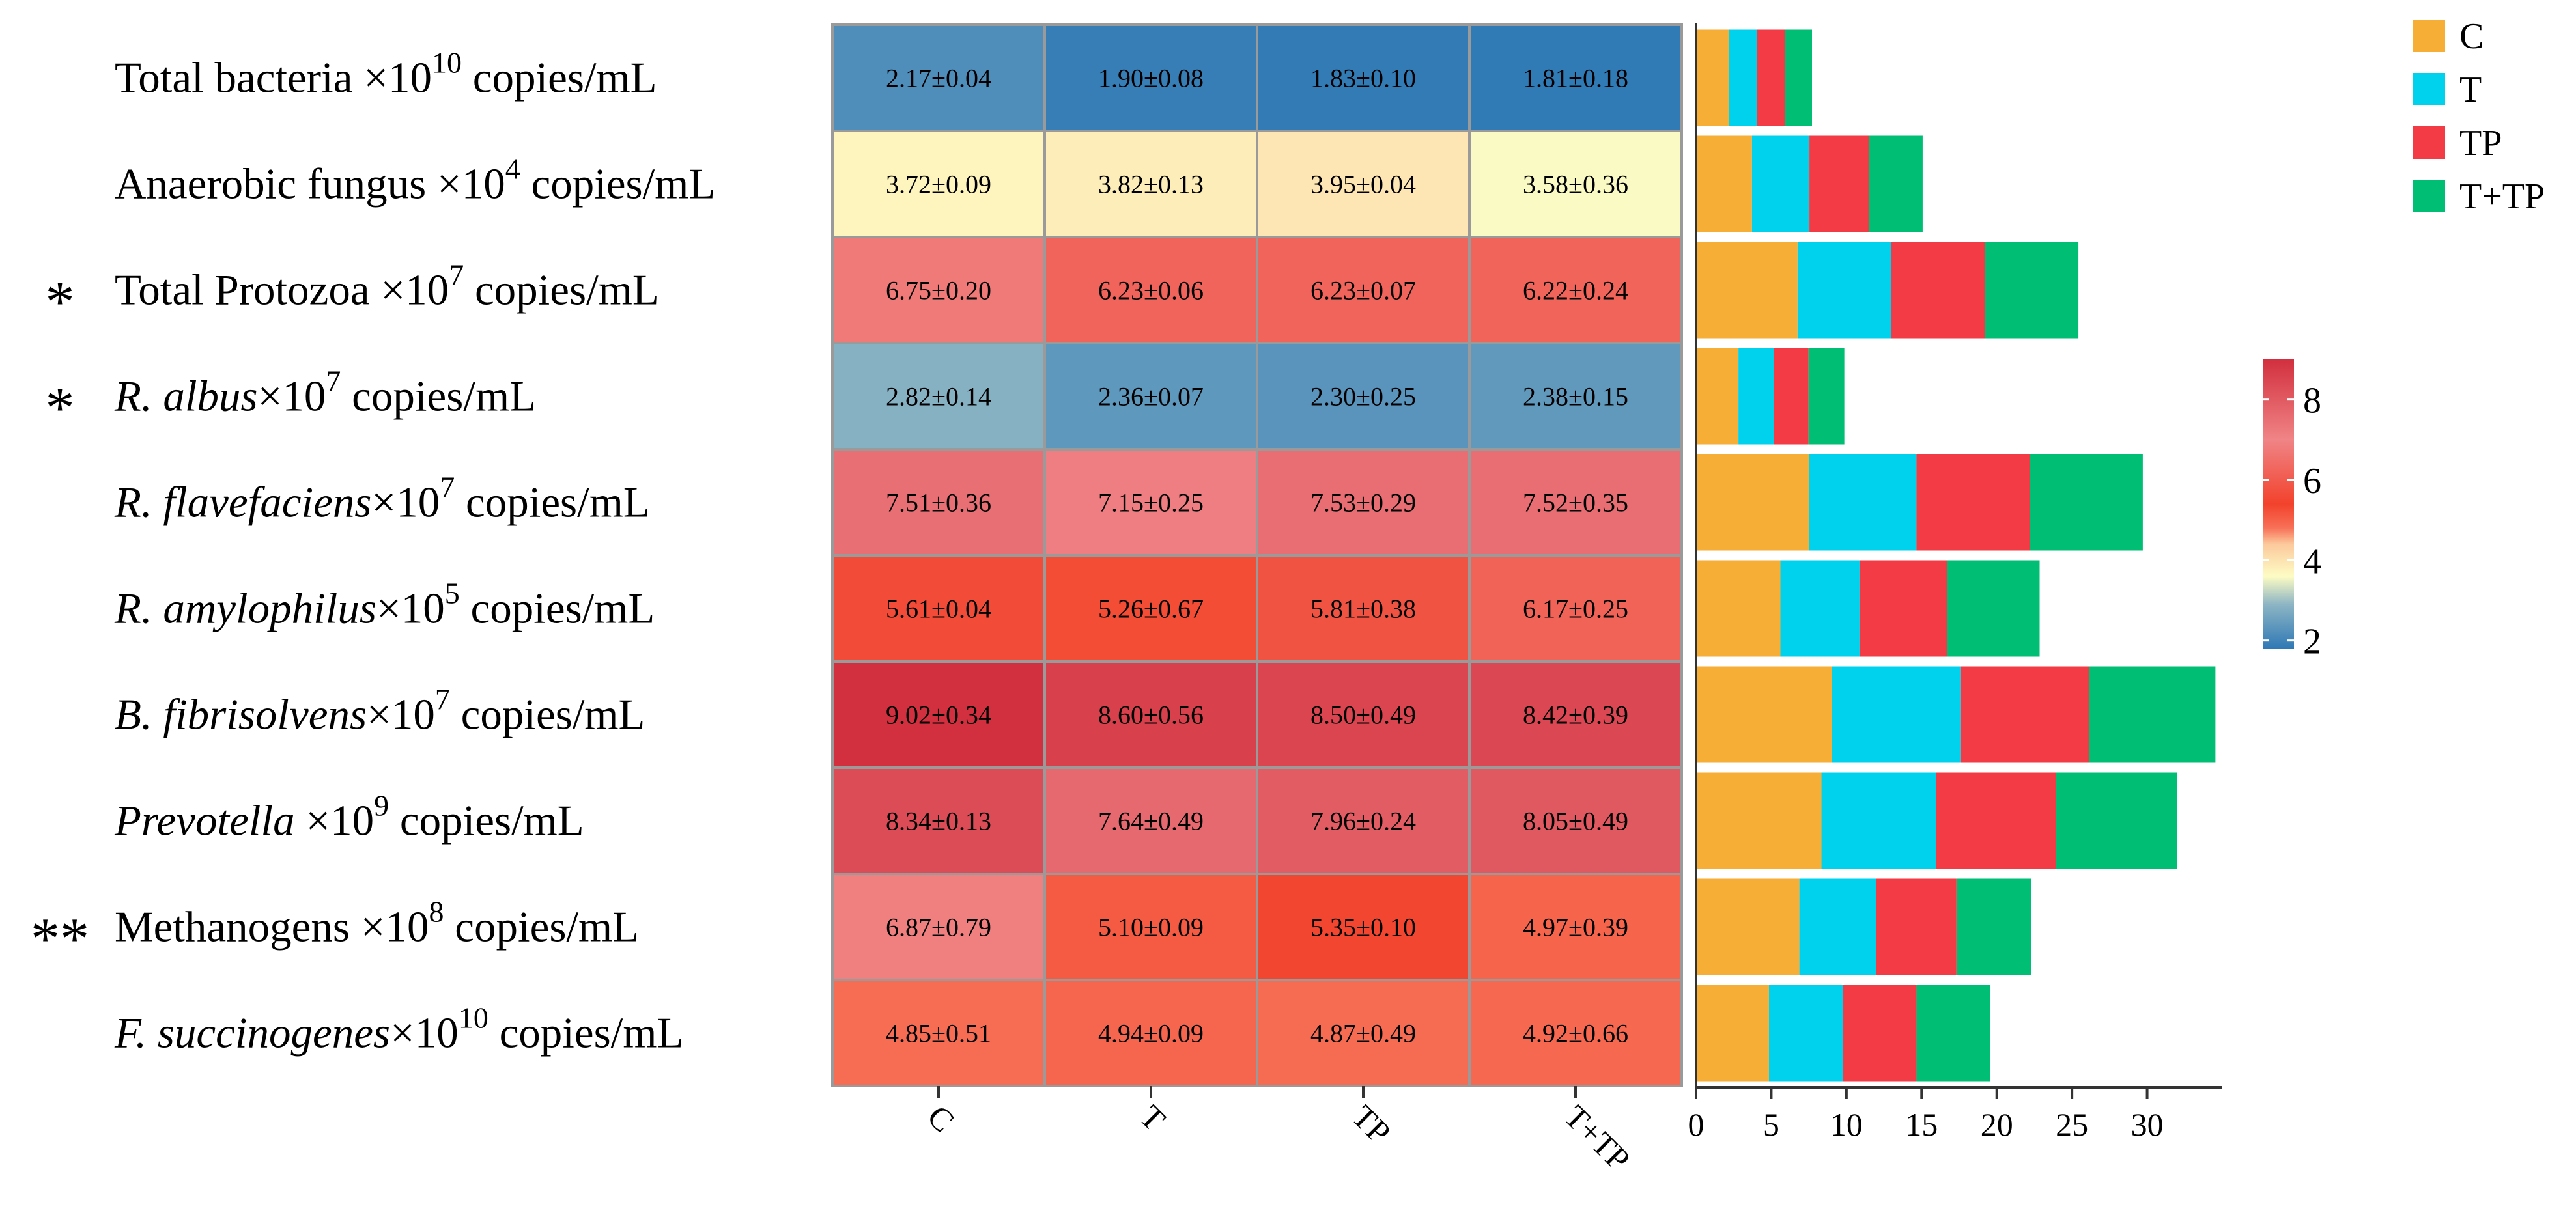 The image size is (2576, 1215). Describe the element at coordinates (940, 1119) in the screenshot. I see `heatmap-x-tick-label: C` at that location.